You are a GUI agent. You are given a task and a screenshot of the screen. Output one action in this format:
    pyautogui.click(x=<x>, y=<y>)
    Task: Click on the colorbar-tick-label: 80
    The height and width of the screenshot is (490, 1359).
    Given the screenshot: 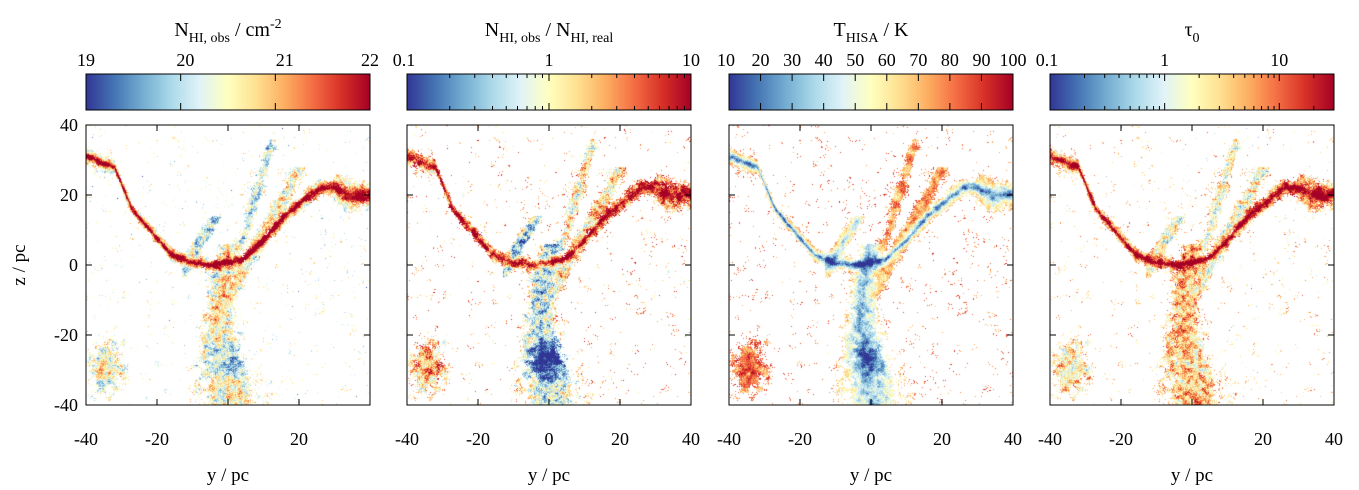 What is the action you would take?
    pyautogui.click(x=950, y=60)
    